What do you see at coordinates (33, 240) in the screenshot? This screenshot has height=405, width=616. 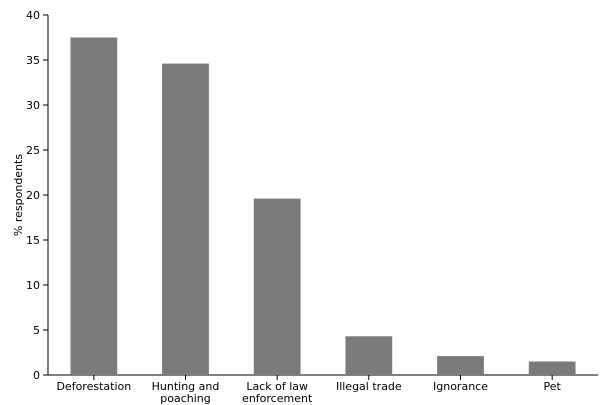 I see `y-tick-label: 15` at bounding box center [33, 240].